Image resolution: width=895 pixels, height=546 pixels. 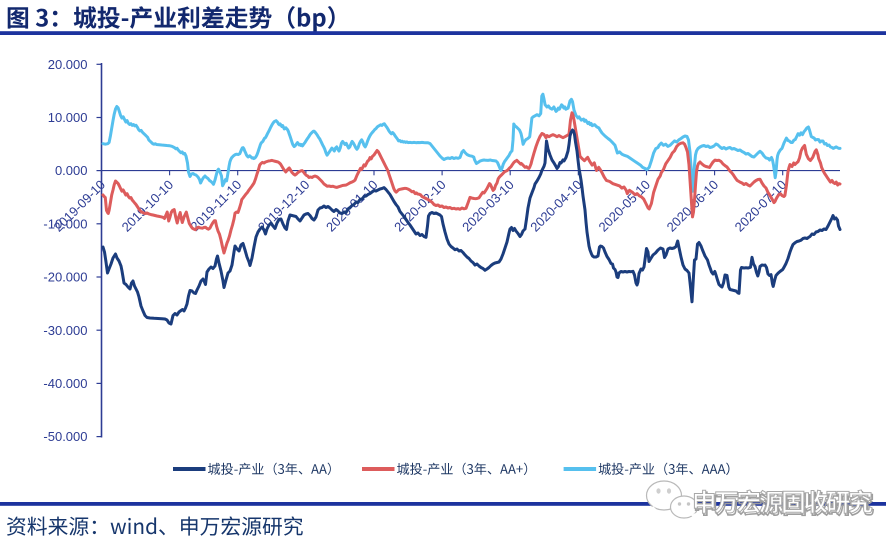 I want to click on svg-text: -20.000, so click(x=65, y=277).